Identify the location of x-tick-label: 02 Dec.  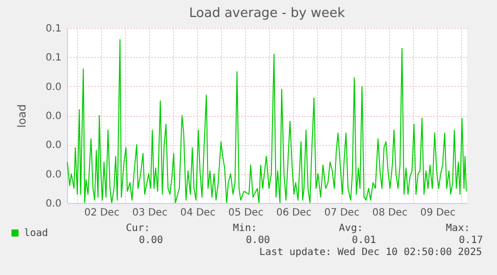
(102, 213).